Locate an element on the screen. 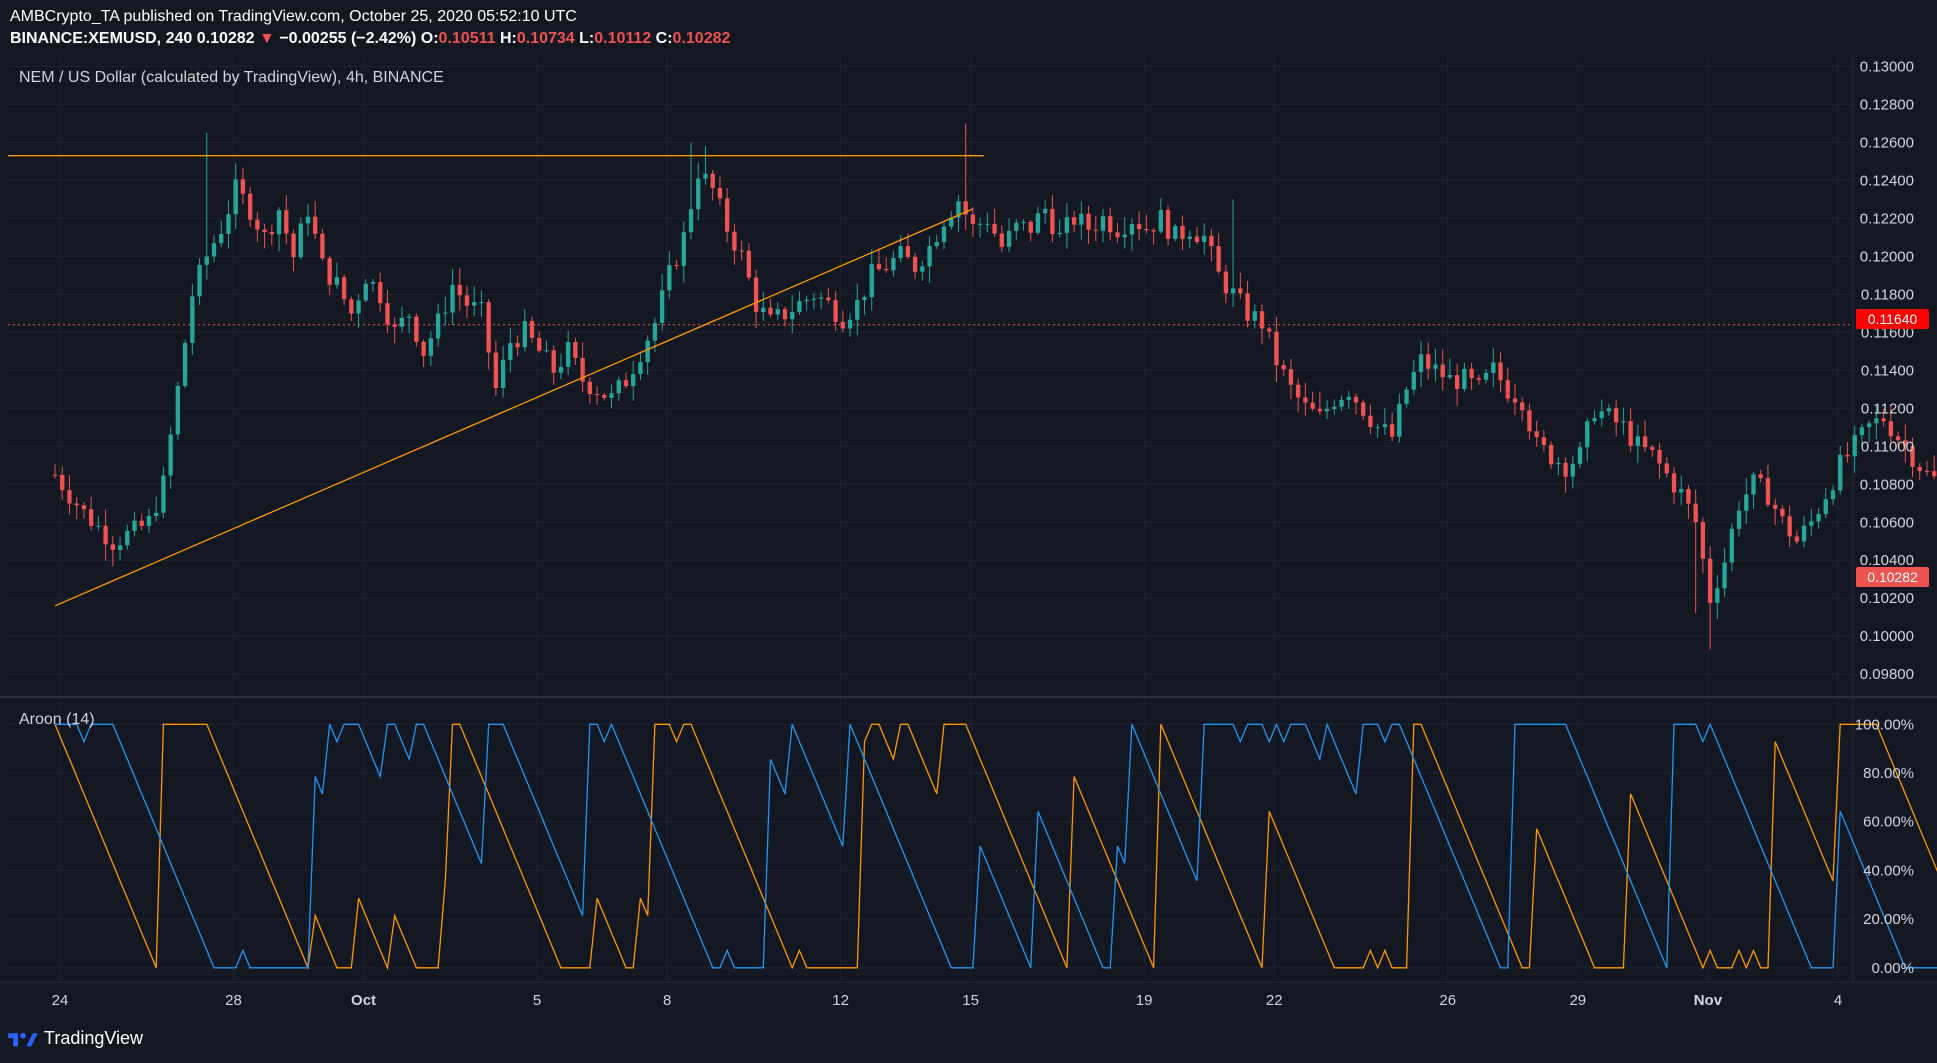 The height and width of the screenshot is (1063, 1937). y-tick-label: 0.10000 is located at coordinates (1887, 636).